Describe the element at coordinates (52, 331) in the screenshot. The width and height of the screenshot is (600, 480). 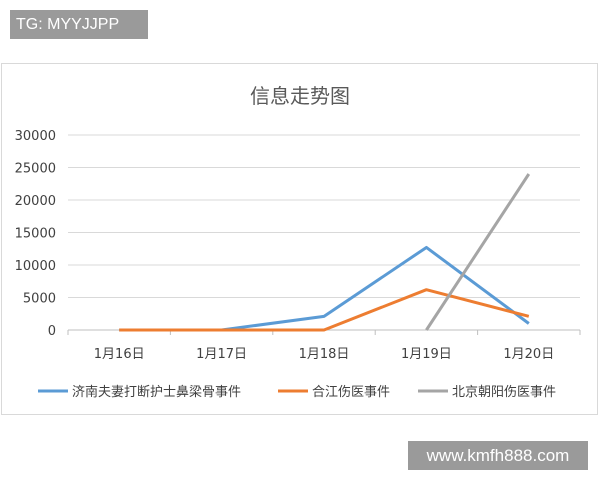
I see `y-tick-label: 0` at that location.